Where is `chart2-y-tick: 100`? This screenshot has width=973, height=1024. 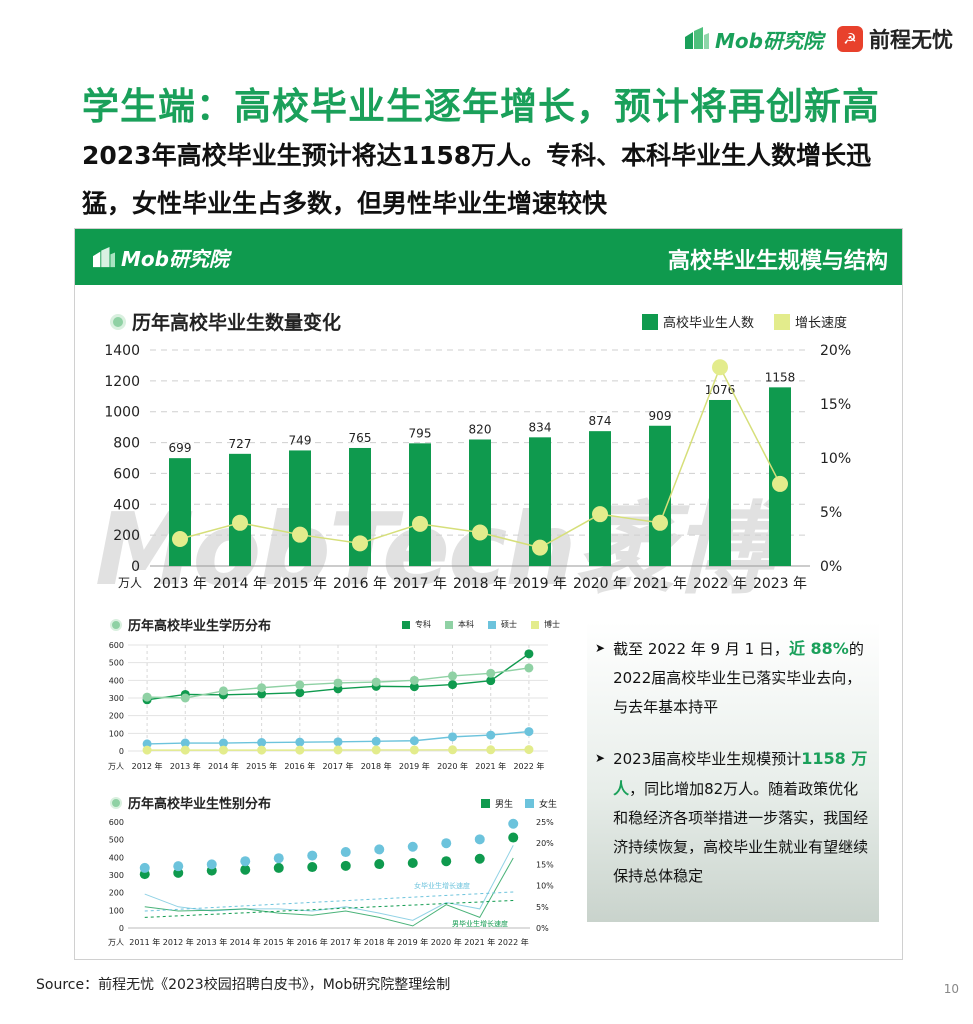
chart2-y-tick: 100 is located at coordinates (116, 733).